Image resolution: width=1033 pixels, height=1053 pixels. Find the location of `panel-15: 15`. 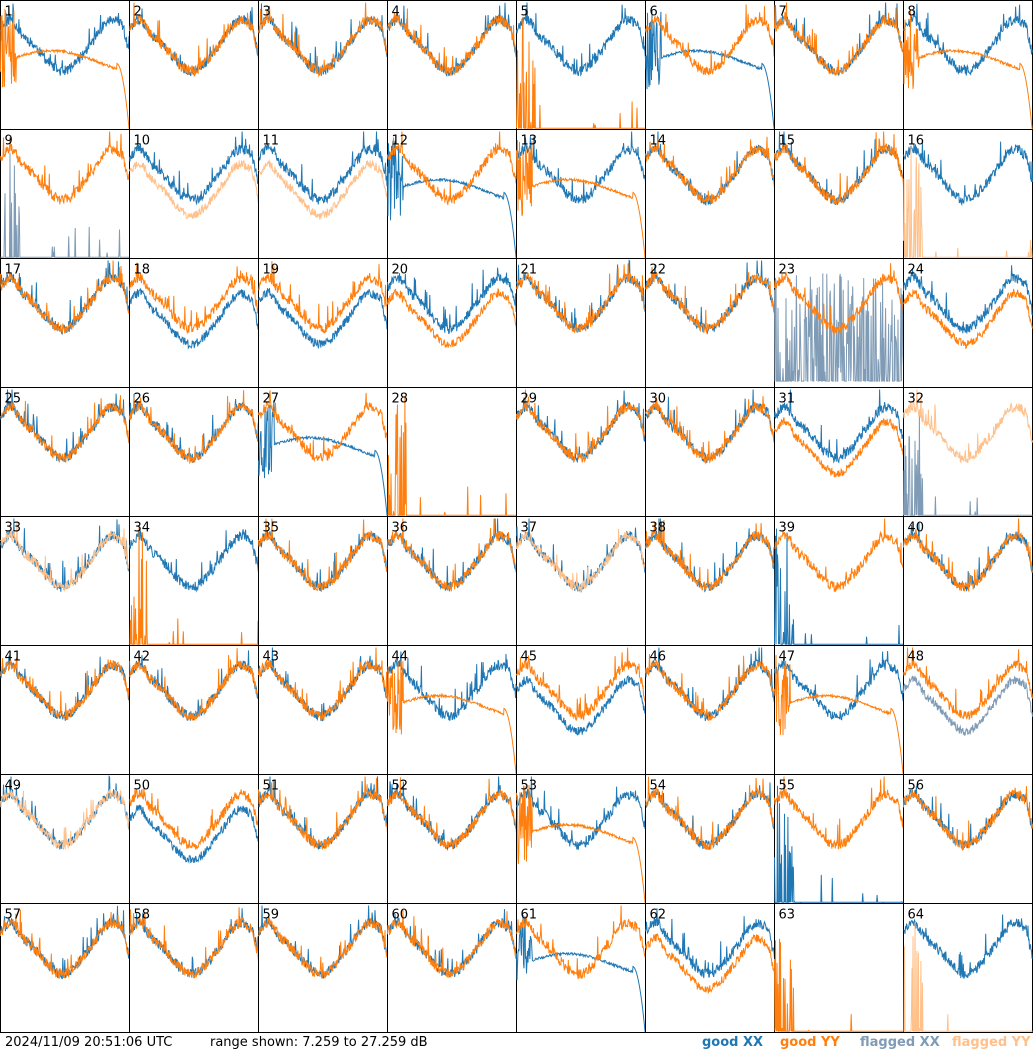

panel-15: 15 is located at coordinates (839, 194).